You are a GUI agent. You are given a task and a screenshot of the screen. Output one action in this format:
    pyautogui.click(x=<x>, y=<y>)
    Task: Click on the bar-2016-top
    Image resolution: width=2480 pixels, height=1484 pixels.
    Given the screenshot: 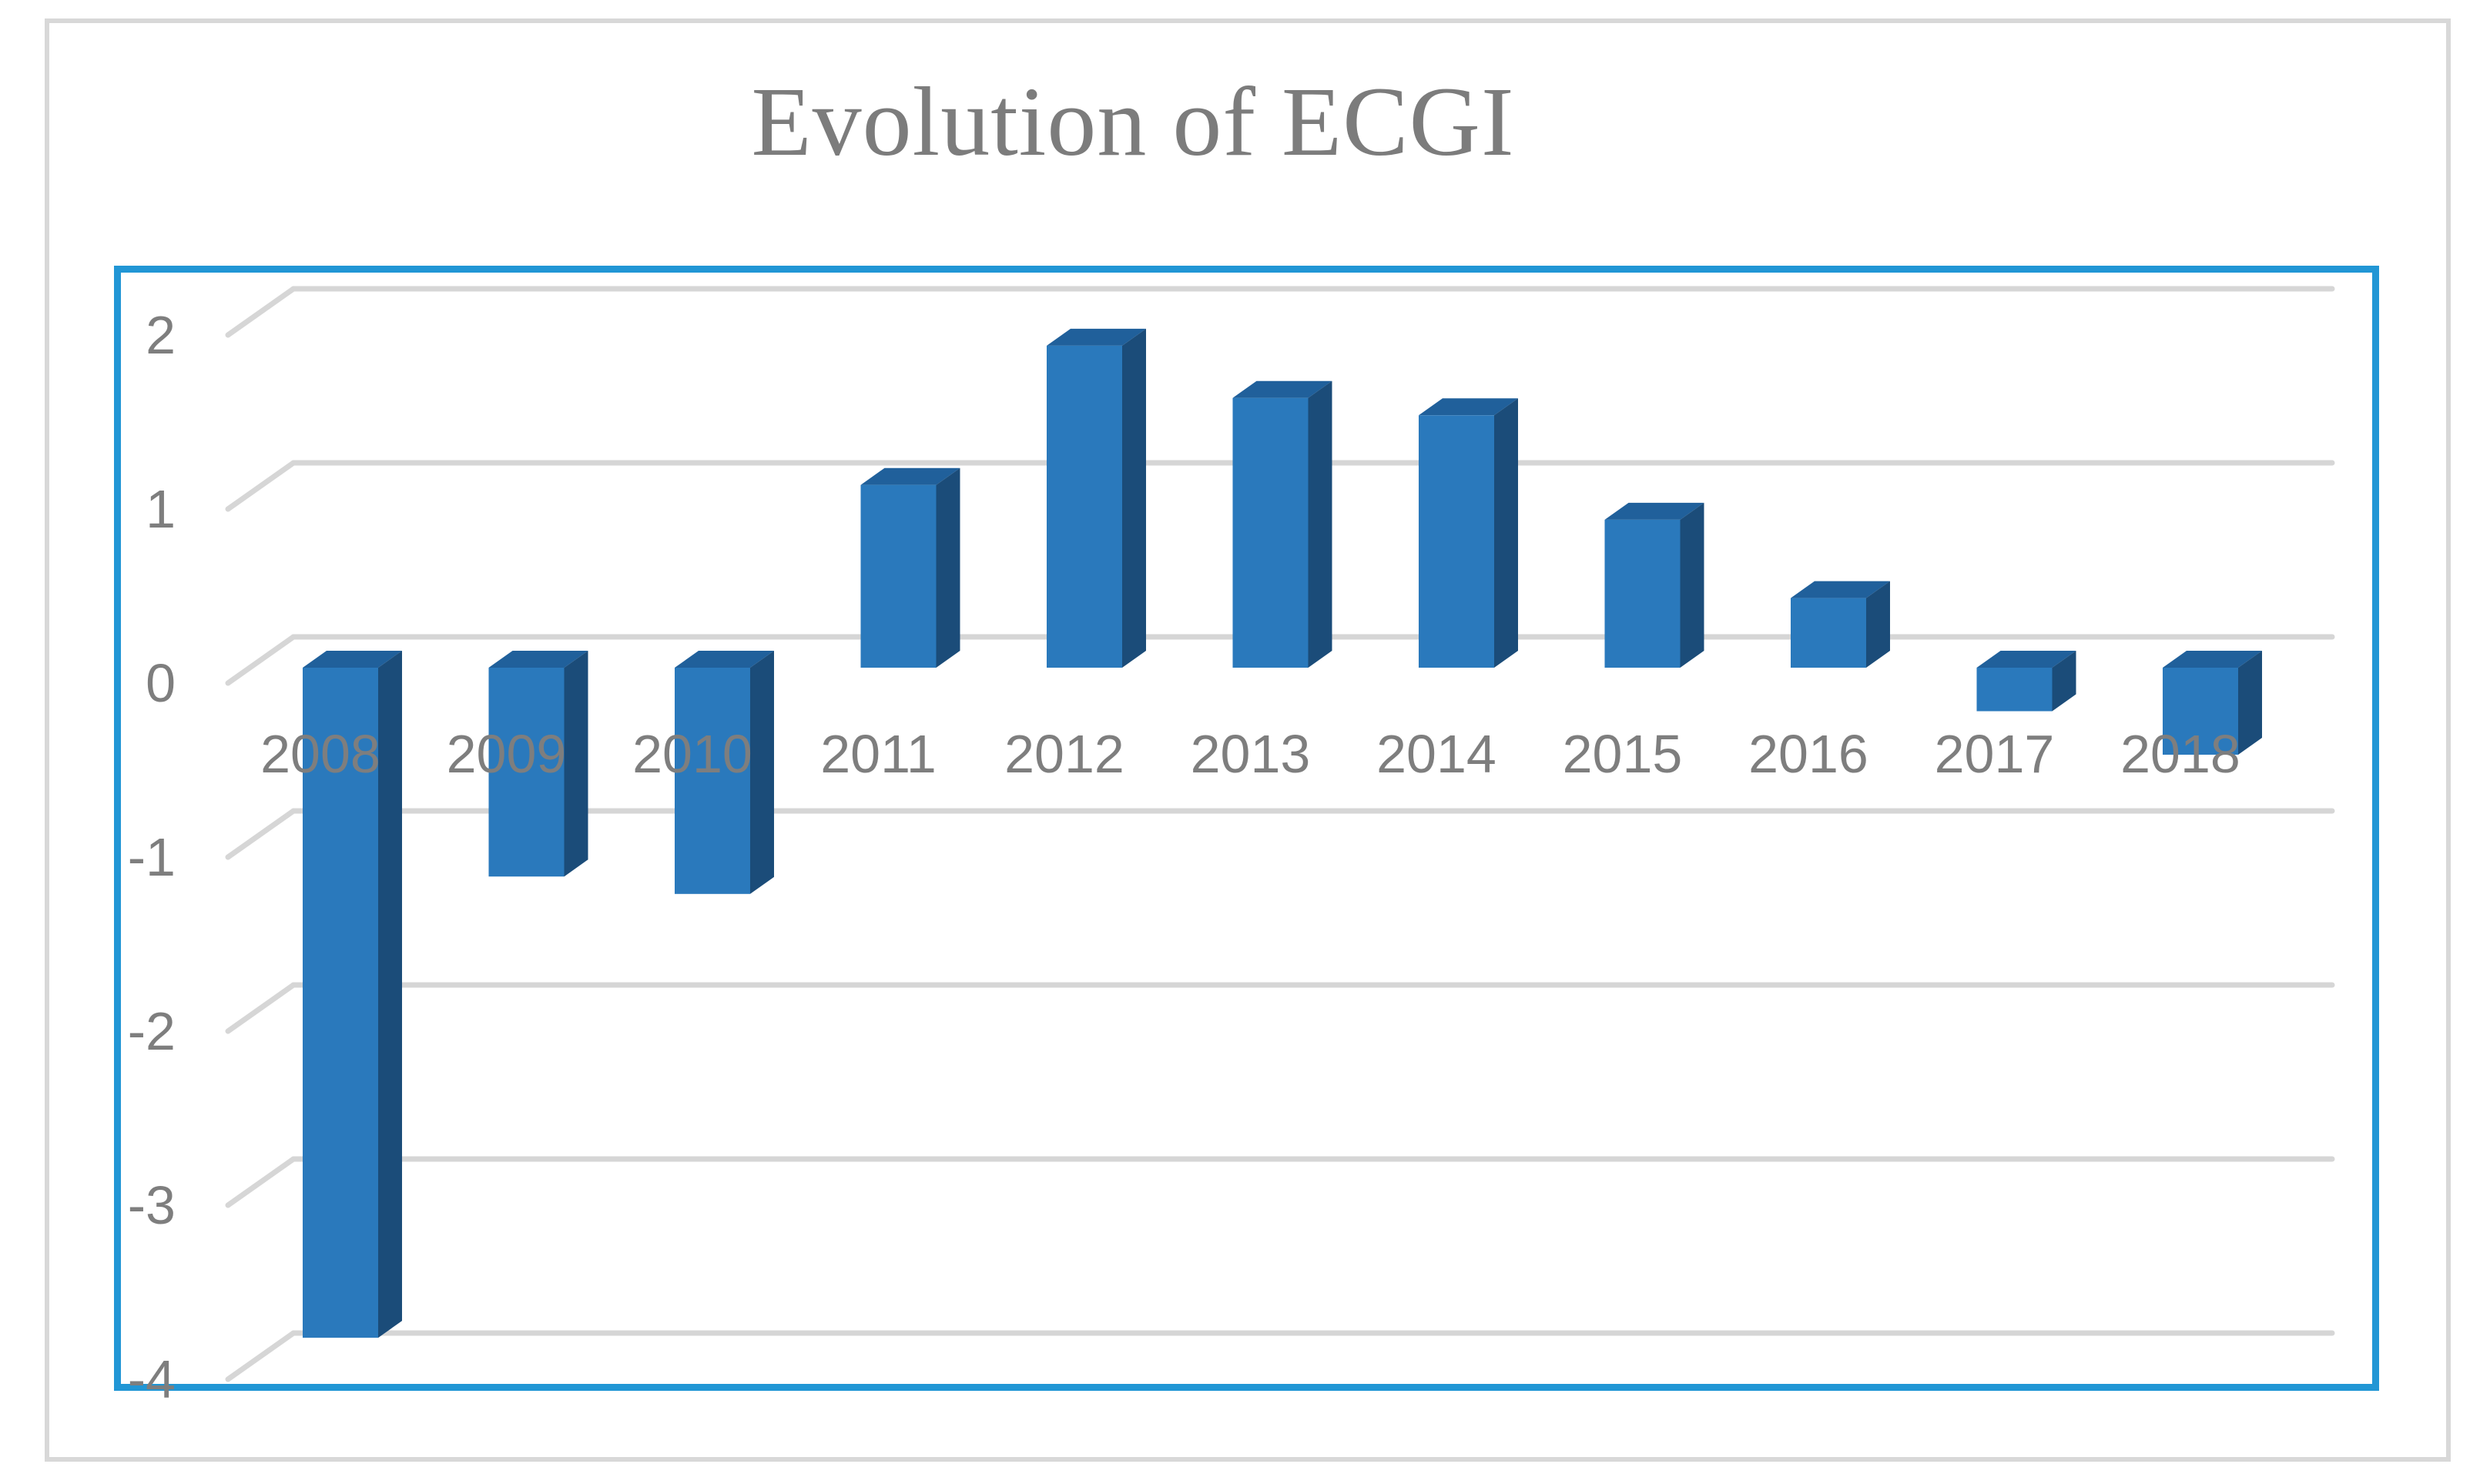 What is the action you would take?
    pyautogui.click(x=1840, y=589)
    